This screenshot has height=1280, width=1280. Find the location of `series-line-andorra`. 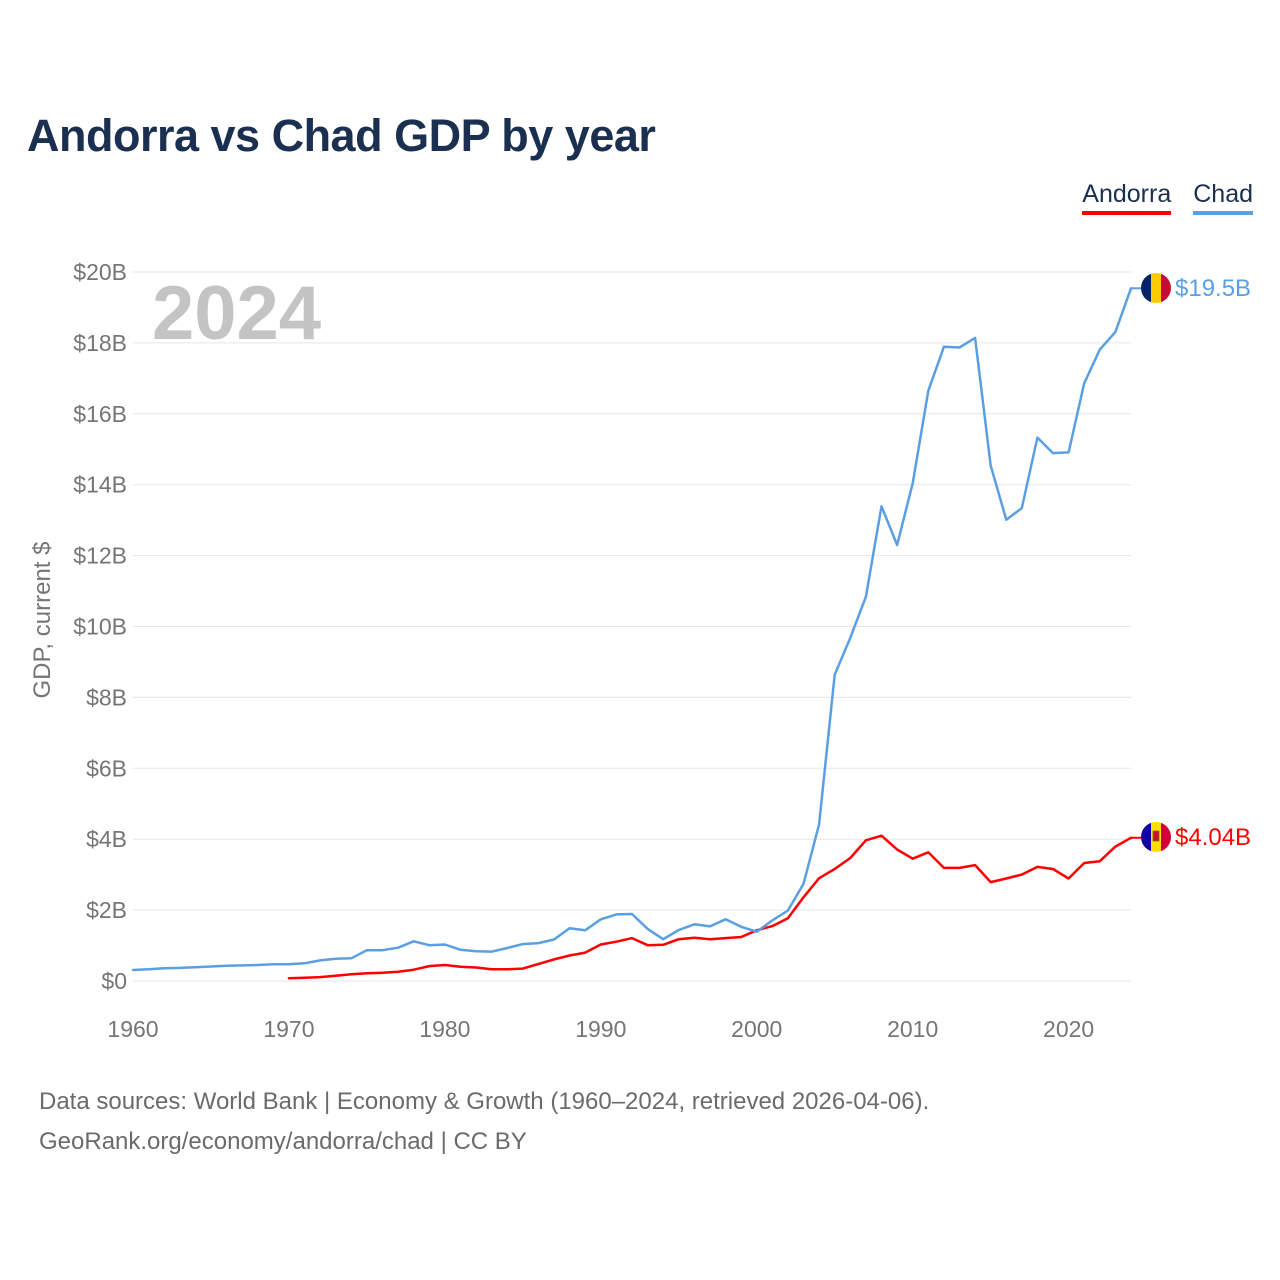

series-line-andorra is located at coordinates (710, 907).